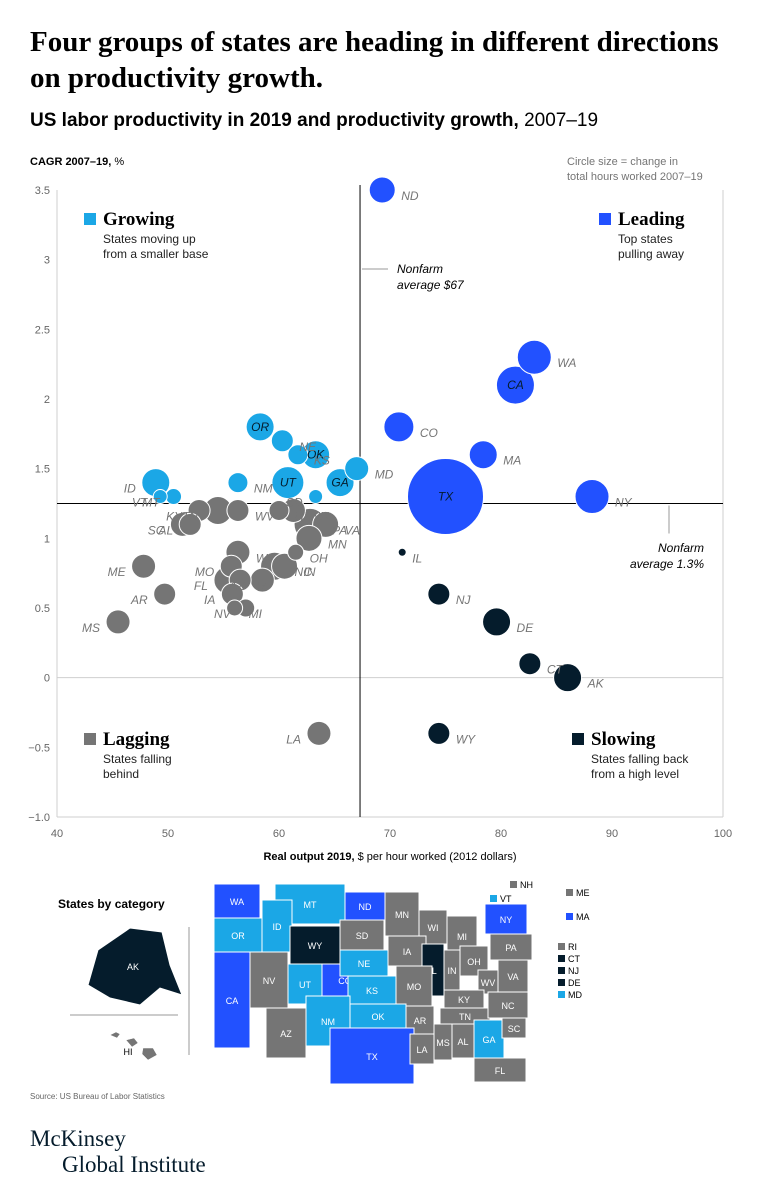 This screenshot has height=1200, width=777. What do you see at coordinates (235, 608) in the screenshot?
I see `point-mi` at bounding box center [235, 608].